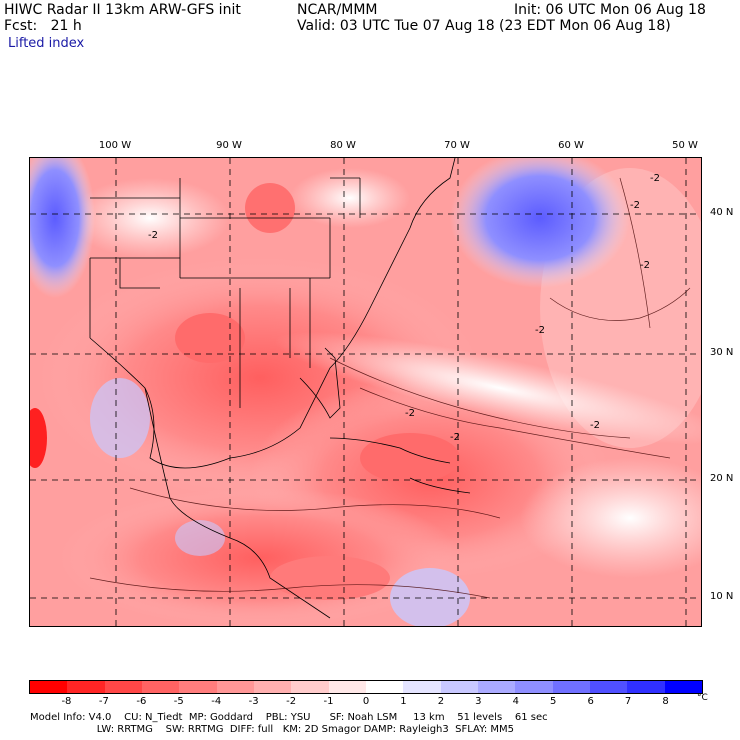 The width and height of the screenshot is (740, 740). Describe the element at coordinates (628, 701) in the screenshot. I see `colorbar-tick-label: 7` at that location.